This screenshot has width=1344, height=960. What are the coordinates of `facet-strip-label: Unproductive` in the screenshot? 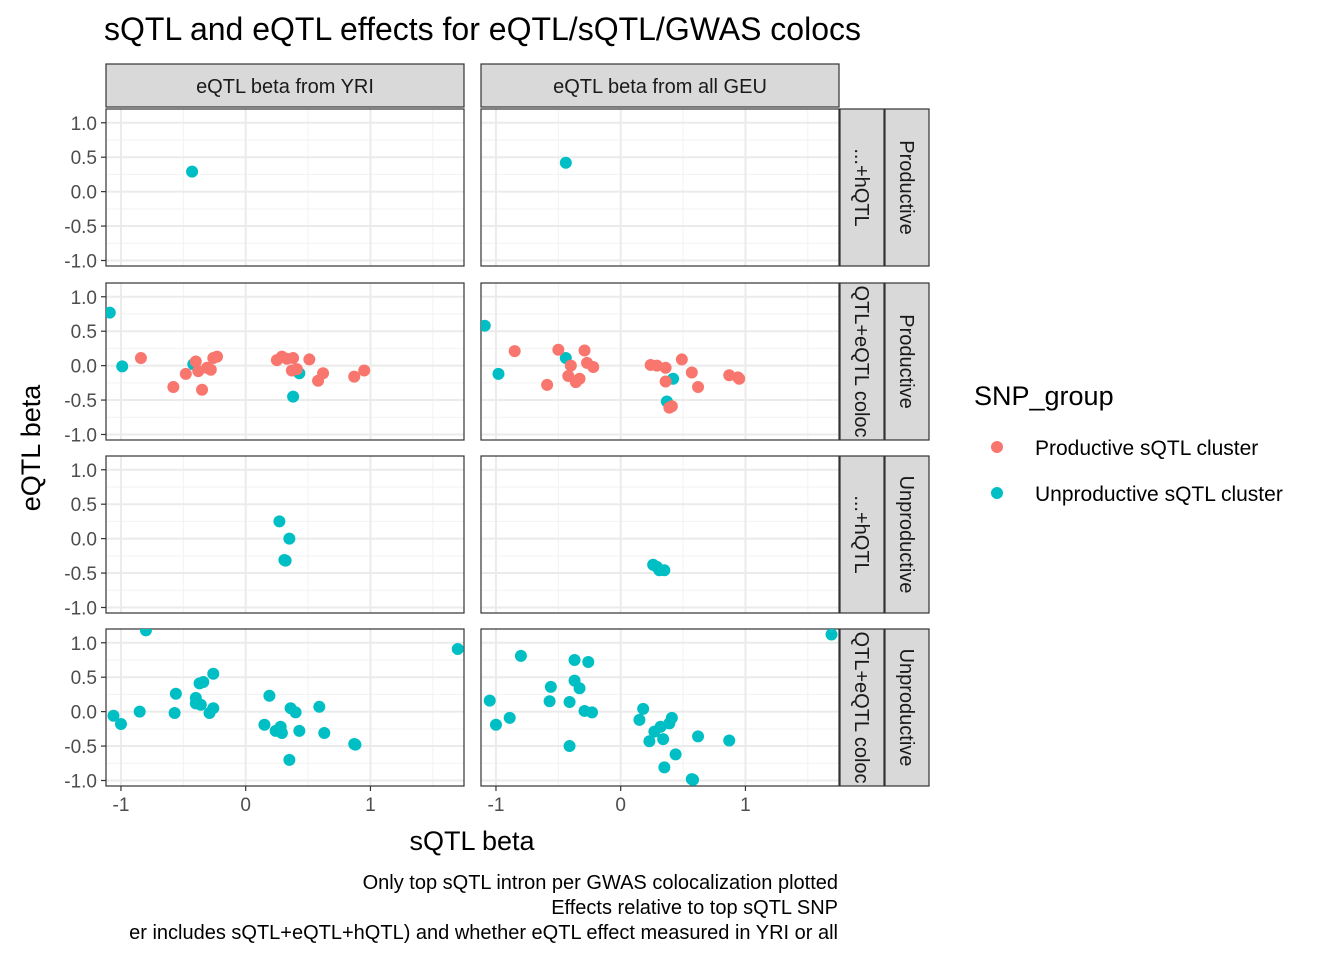 It's located at (906, 535).